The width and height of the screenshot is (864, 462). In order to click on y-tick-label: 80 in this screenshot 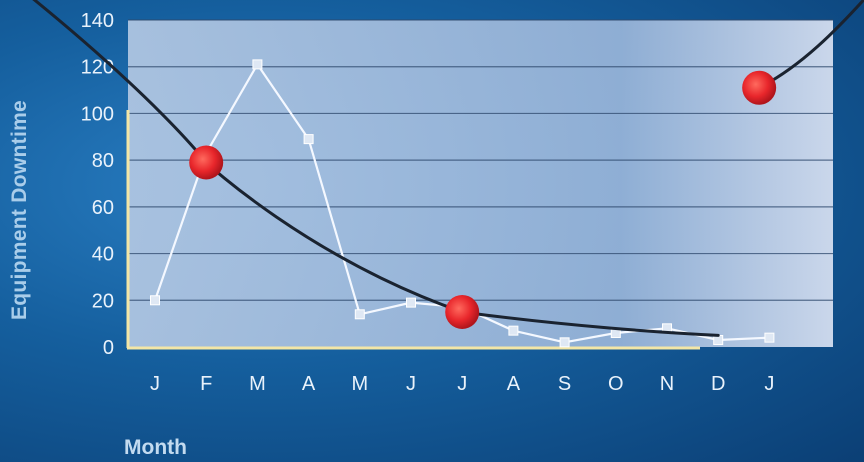, I will do `click(103, 161)`.